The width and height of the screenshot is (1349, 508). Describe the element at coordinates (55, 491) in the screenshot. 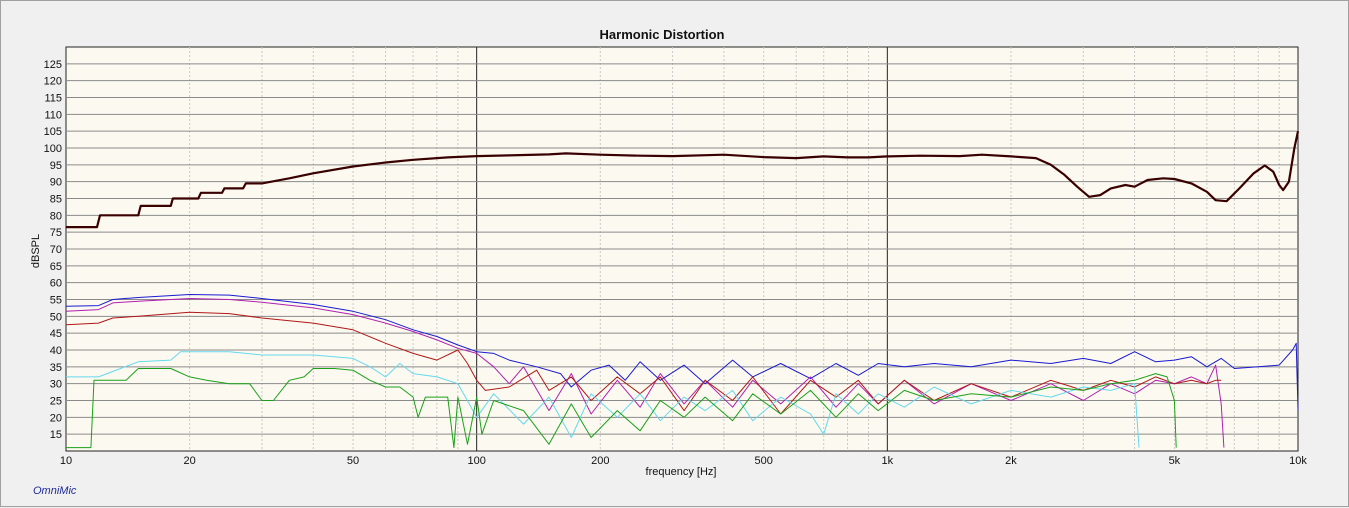

I see `omnimic-watermark: OmniMic` at that location.